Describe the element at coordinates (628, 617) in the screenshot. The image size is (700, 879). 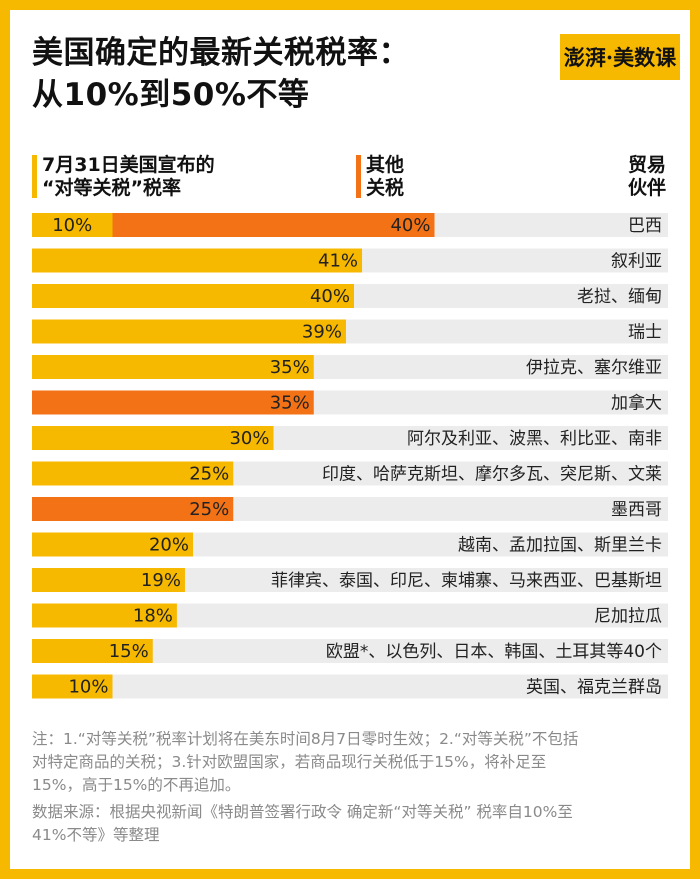
I see `partner-label: 尼加拉瓜` at that location.